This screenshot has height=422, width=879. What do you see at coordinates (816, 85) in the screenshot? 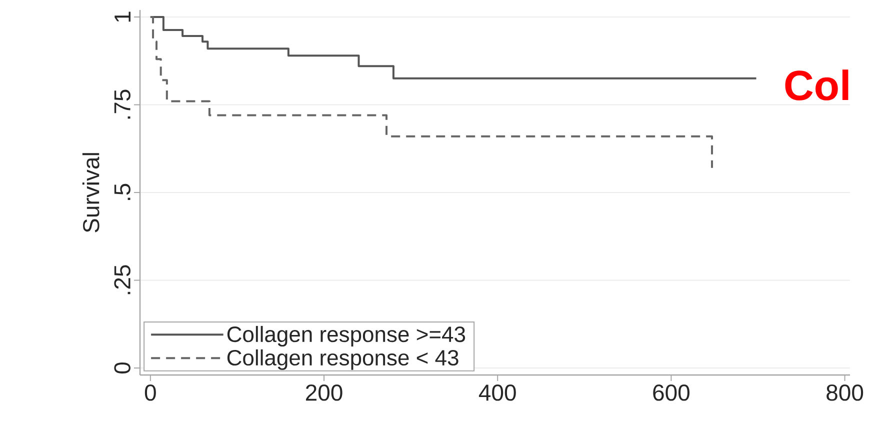
I see `annotation: Col` at bounding box center [816, 85].